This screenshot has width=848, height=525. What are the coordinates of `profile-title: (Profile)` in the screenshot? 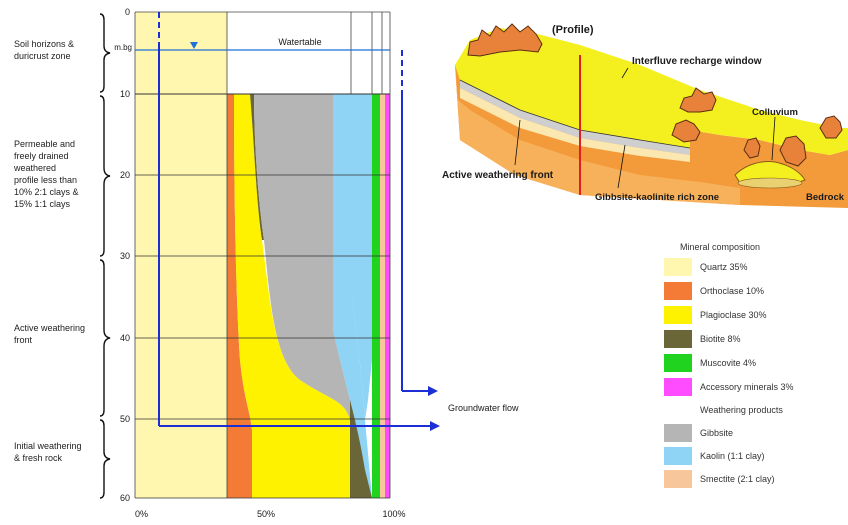 It's located at (573, 30).